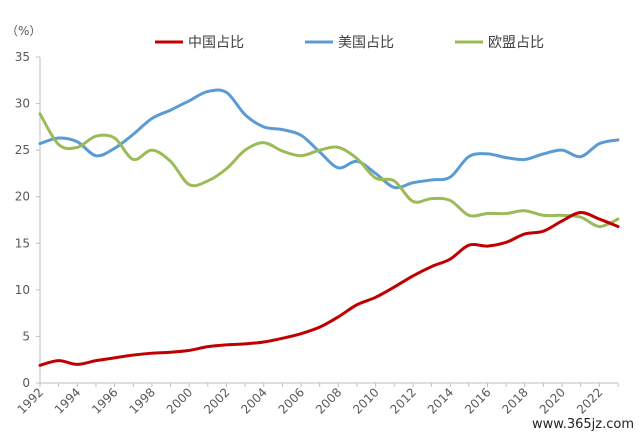 This screenshot has width=640, height=436. What do you see at coordinates (477, 400) in the screenshot?
I see `x-tick-label: 2016` at bounding box center [477, 400].